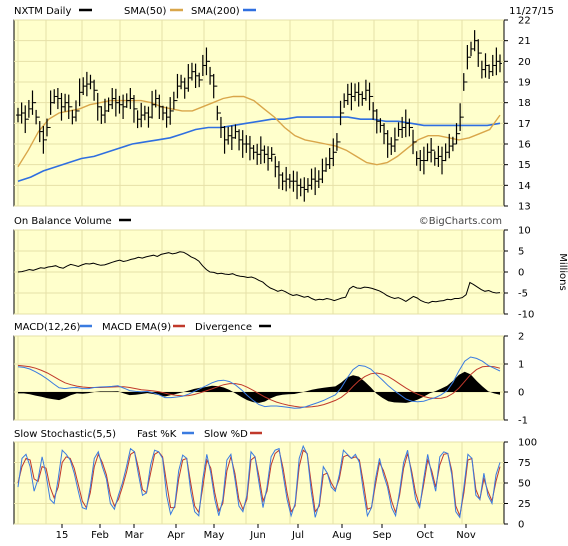 Image resolution: width=568 pixels, height=546 pixels. I want to click on y-tick-label: -5, so click(523, 294).